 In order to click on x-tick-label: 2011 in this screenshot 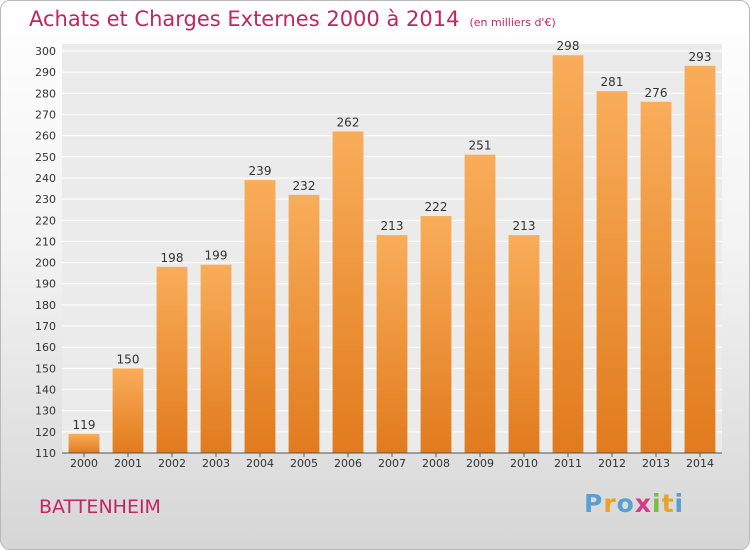, I will do `click(568, 463)`.